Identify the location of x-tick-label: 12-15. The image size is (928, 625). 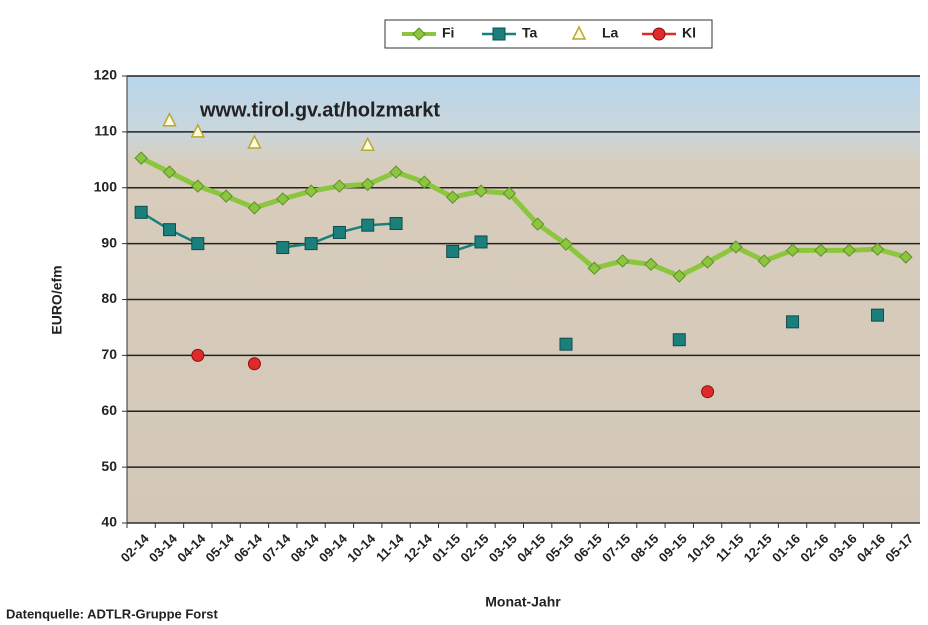
(758, 548).